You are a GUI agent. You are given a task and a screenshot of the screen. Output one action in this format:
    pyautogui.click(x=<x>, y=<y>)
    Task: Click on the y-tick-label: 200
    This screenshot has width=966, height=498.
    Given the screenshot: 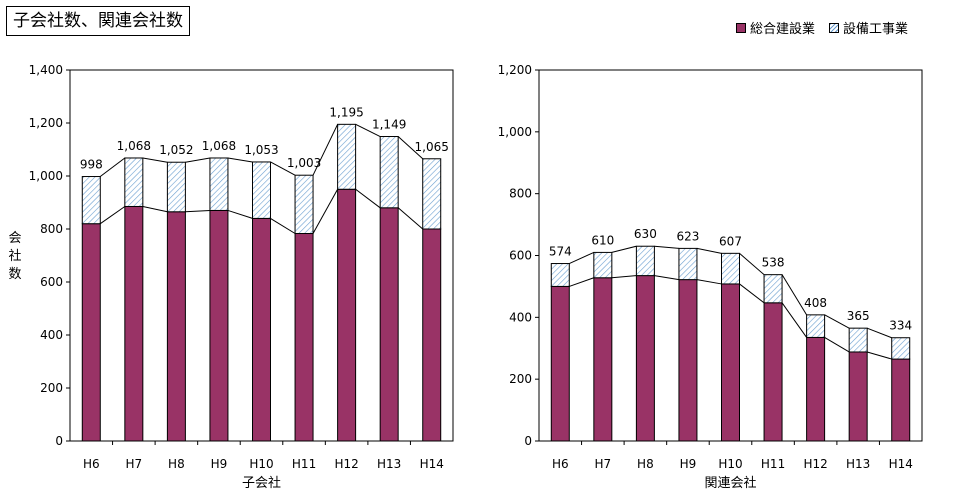 What is the action you would take?
    pyautogui.click(x=520, y=379)
    